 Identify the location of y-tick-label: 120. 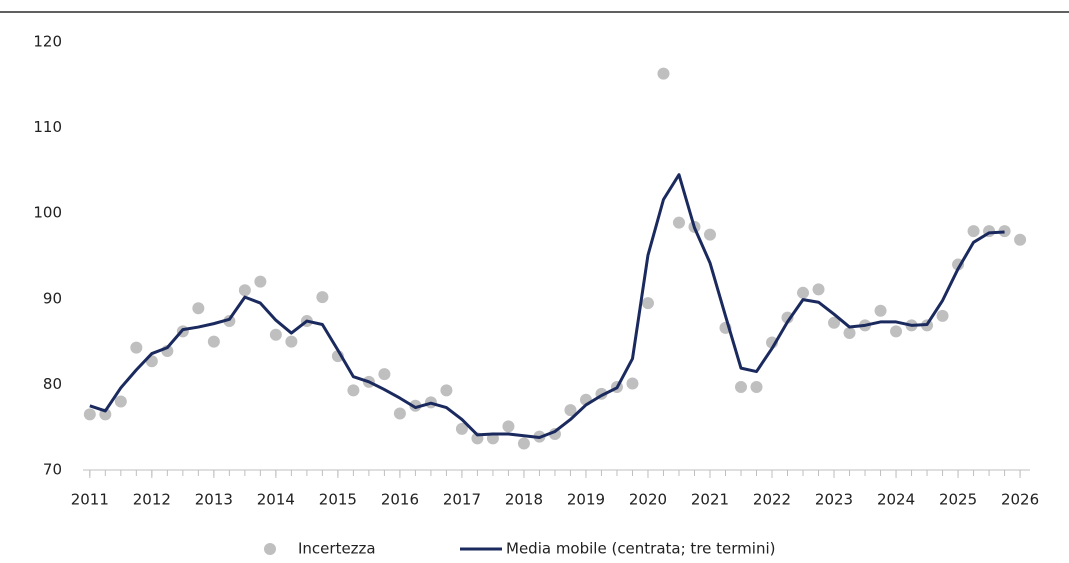
(47, 42).